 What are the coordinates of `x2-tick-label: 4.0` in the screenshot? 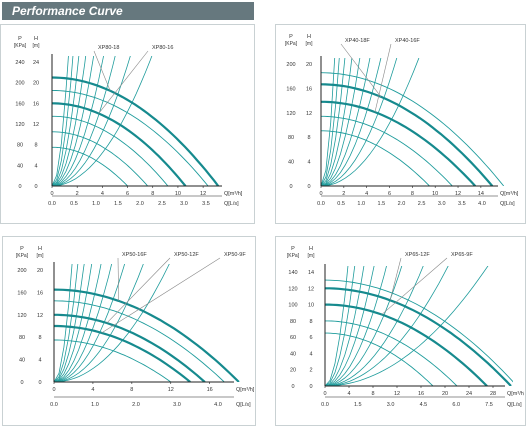 It's located at (482, 204).